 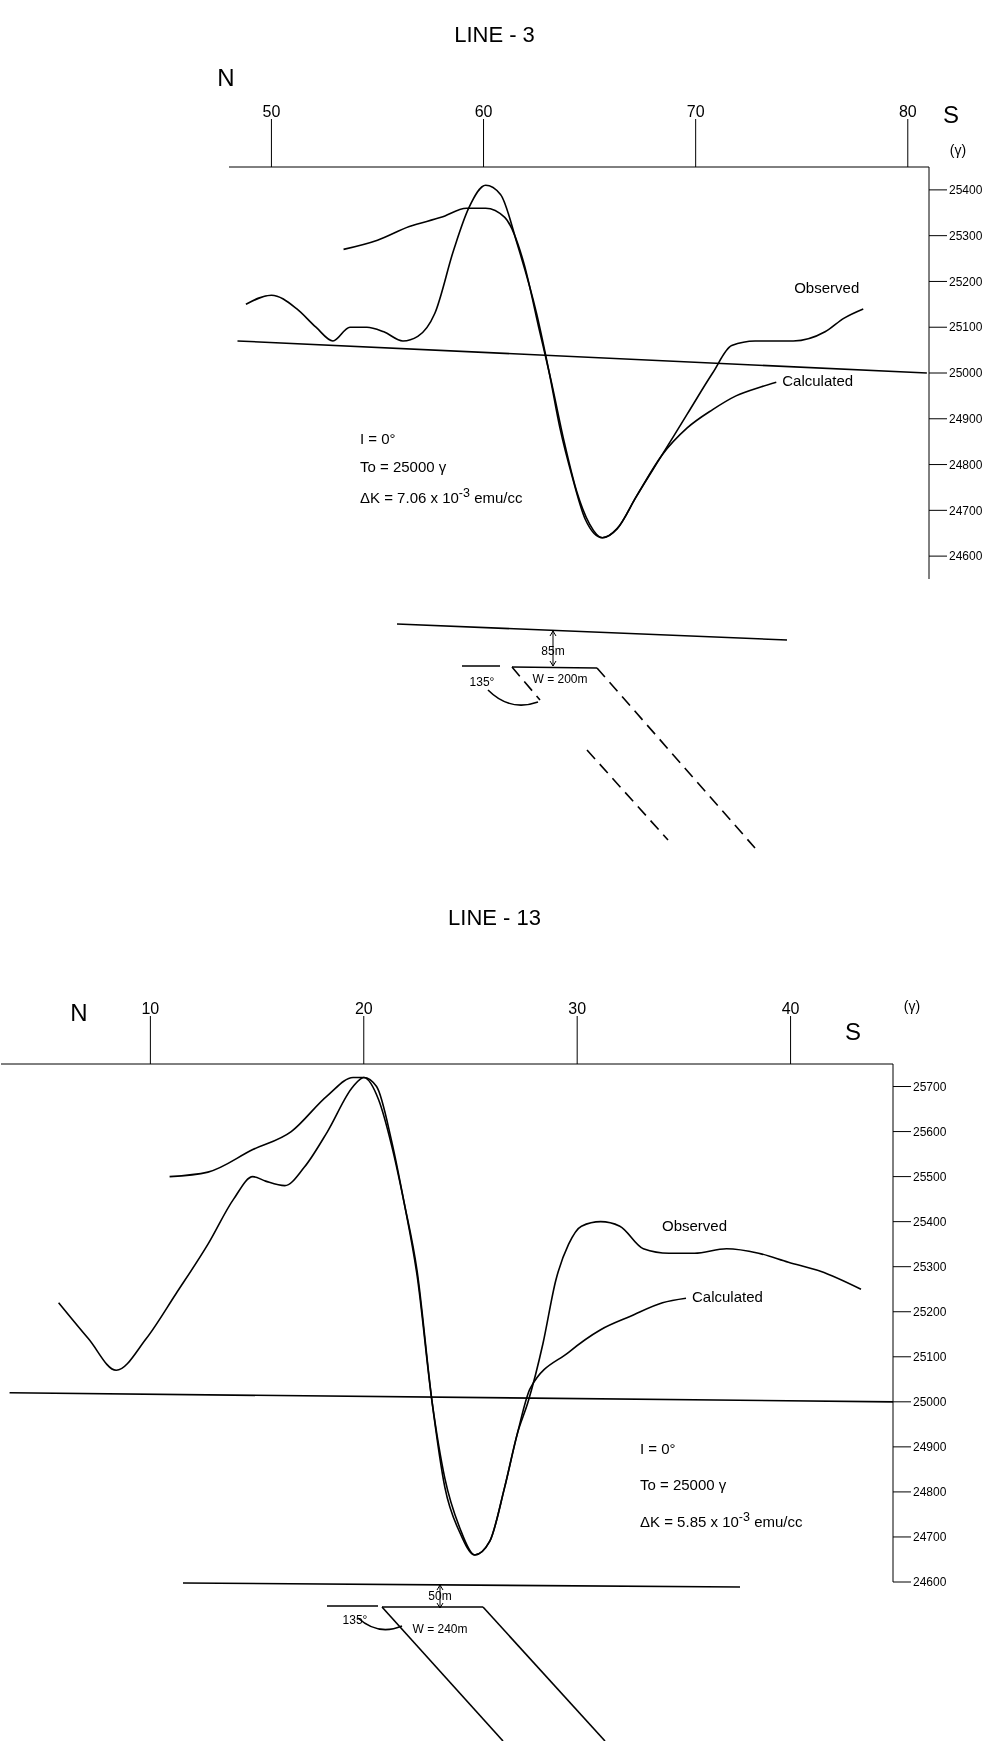 What do you see at coordinates (577, 1008) in the screenshot?
I see `x-tick-label: 30` at bounding box center [577, 1008].